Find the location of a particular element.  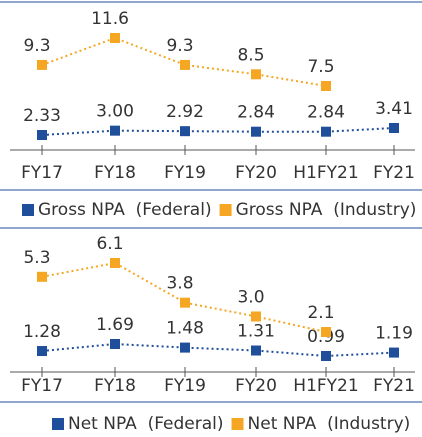

data-label: 2.1 is located at coordinates (320, 313).